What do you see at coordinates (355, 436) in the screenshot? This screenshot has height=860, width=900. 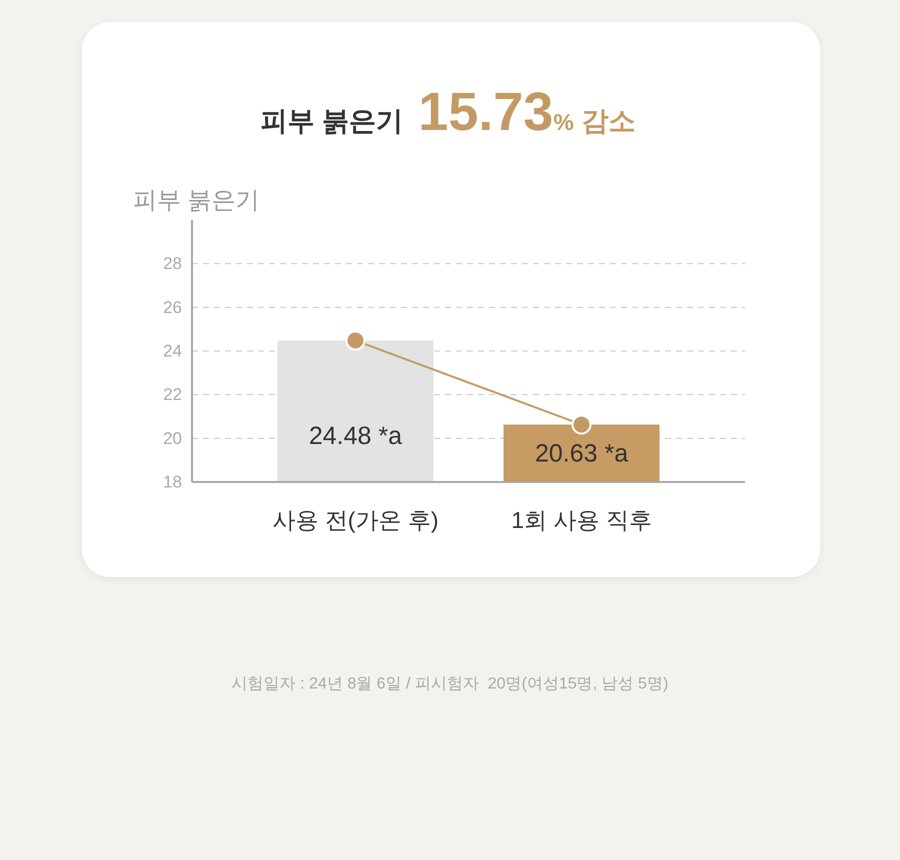 I see `data-label: 24.48 *a` at bounding box center [355, 436].